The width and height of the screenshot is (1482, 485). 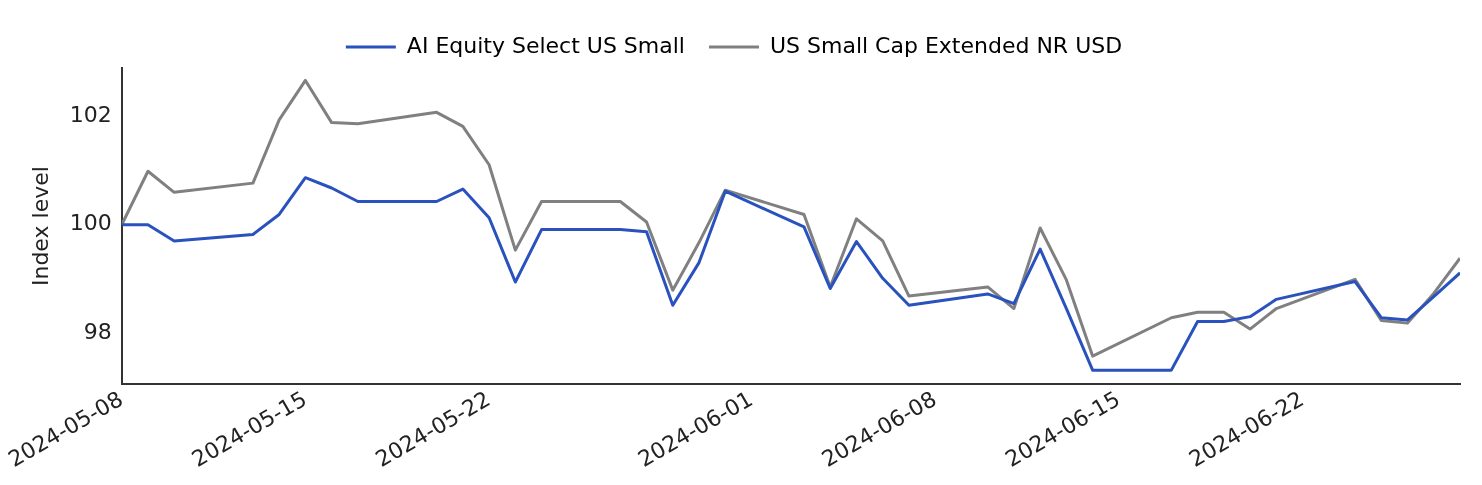 What do you see at coordinates (946, 45) in the screenshot?
I see `legend-label: US Small Cap Extended NR USD` at bounding box center [946, 45].